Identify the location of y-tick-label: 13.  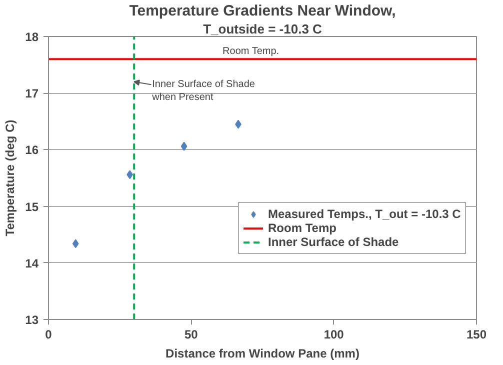
(32, 320).